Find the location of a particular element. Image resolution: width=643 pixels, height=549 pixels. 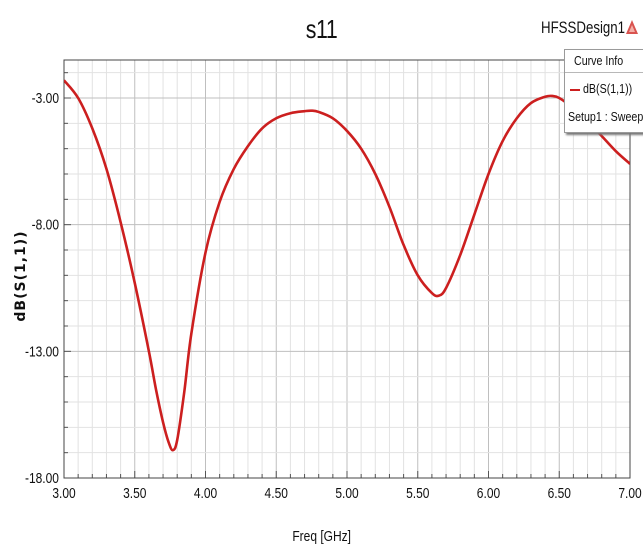

y-tick-label: -3.00 is located at coordinates (46, 98).